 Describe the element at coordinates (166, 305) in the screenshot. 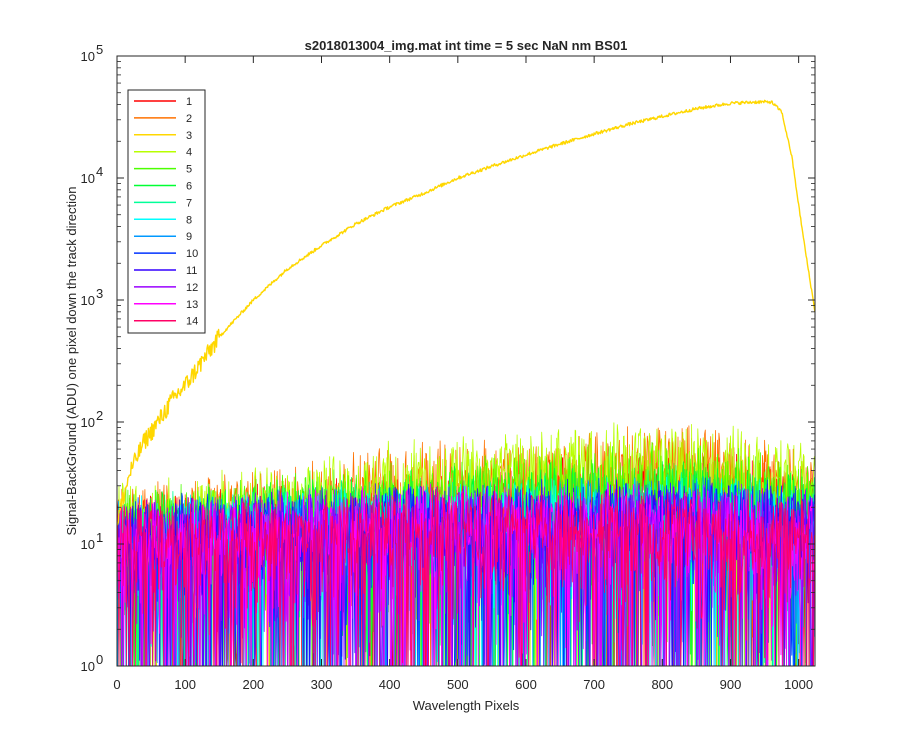

I see `legend-item-13: 13` at that location.